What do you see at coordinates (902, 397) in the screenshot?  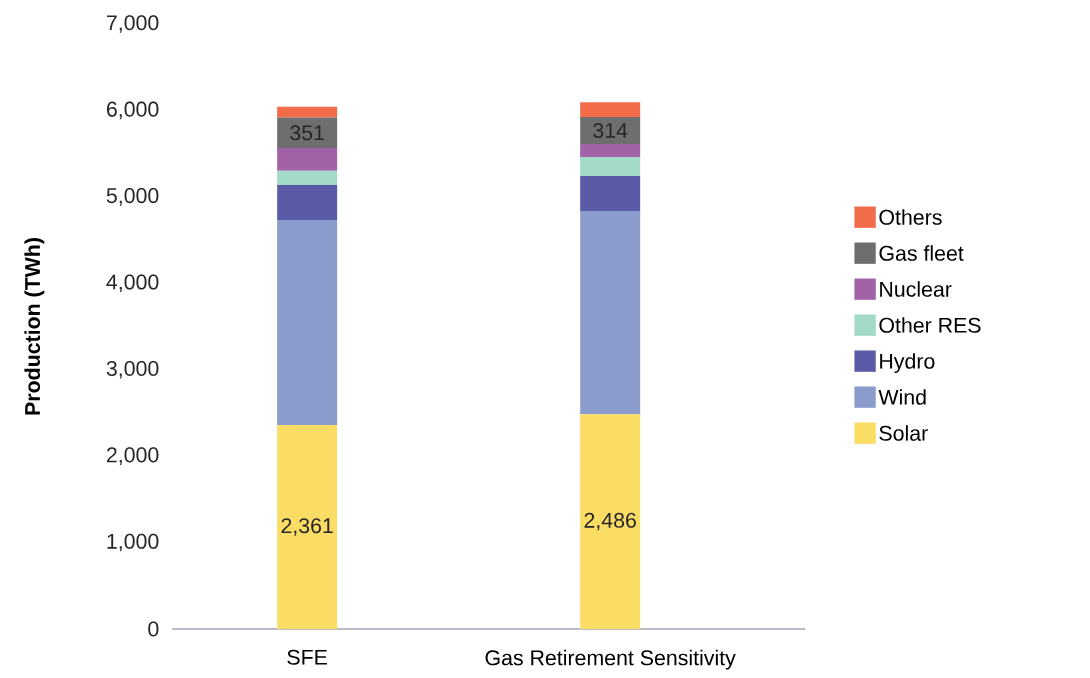 I see `legend-label: Wind` at bounding box center [902, 397].